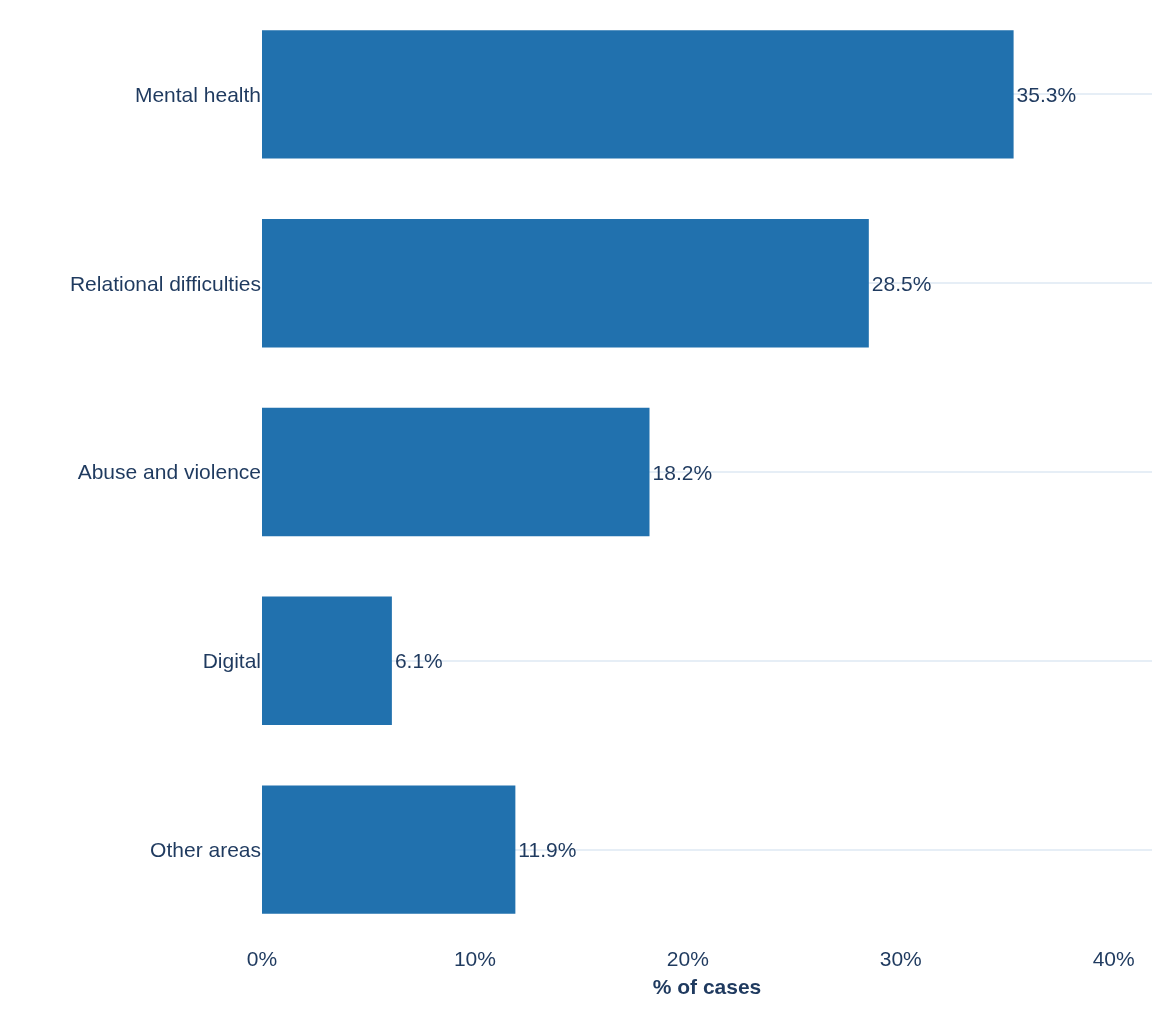 This screenshot has height=1034, width=1152. I want to click on data-label: 11.9%, so click(547, 850).